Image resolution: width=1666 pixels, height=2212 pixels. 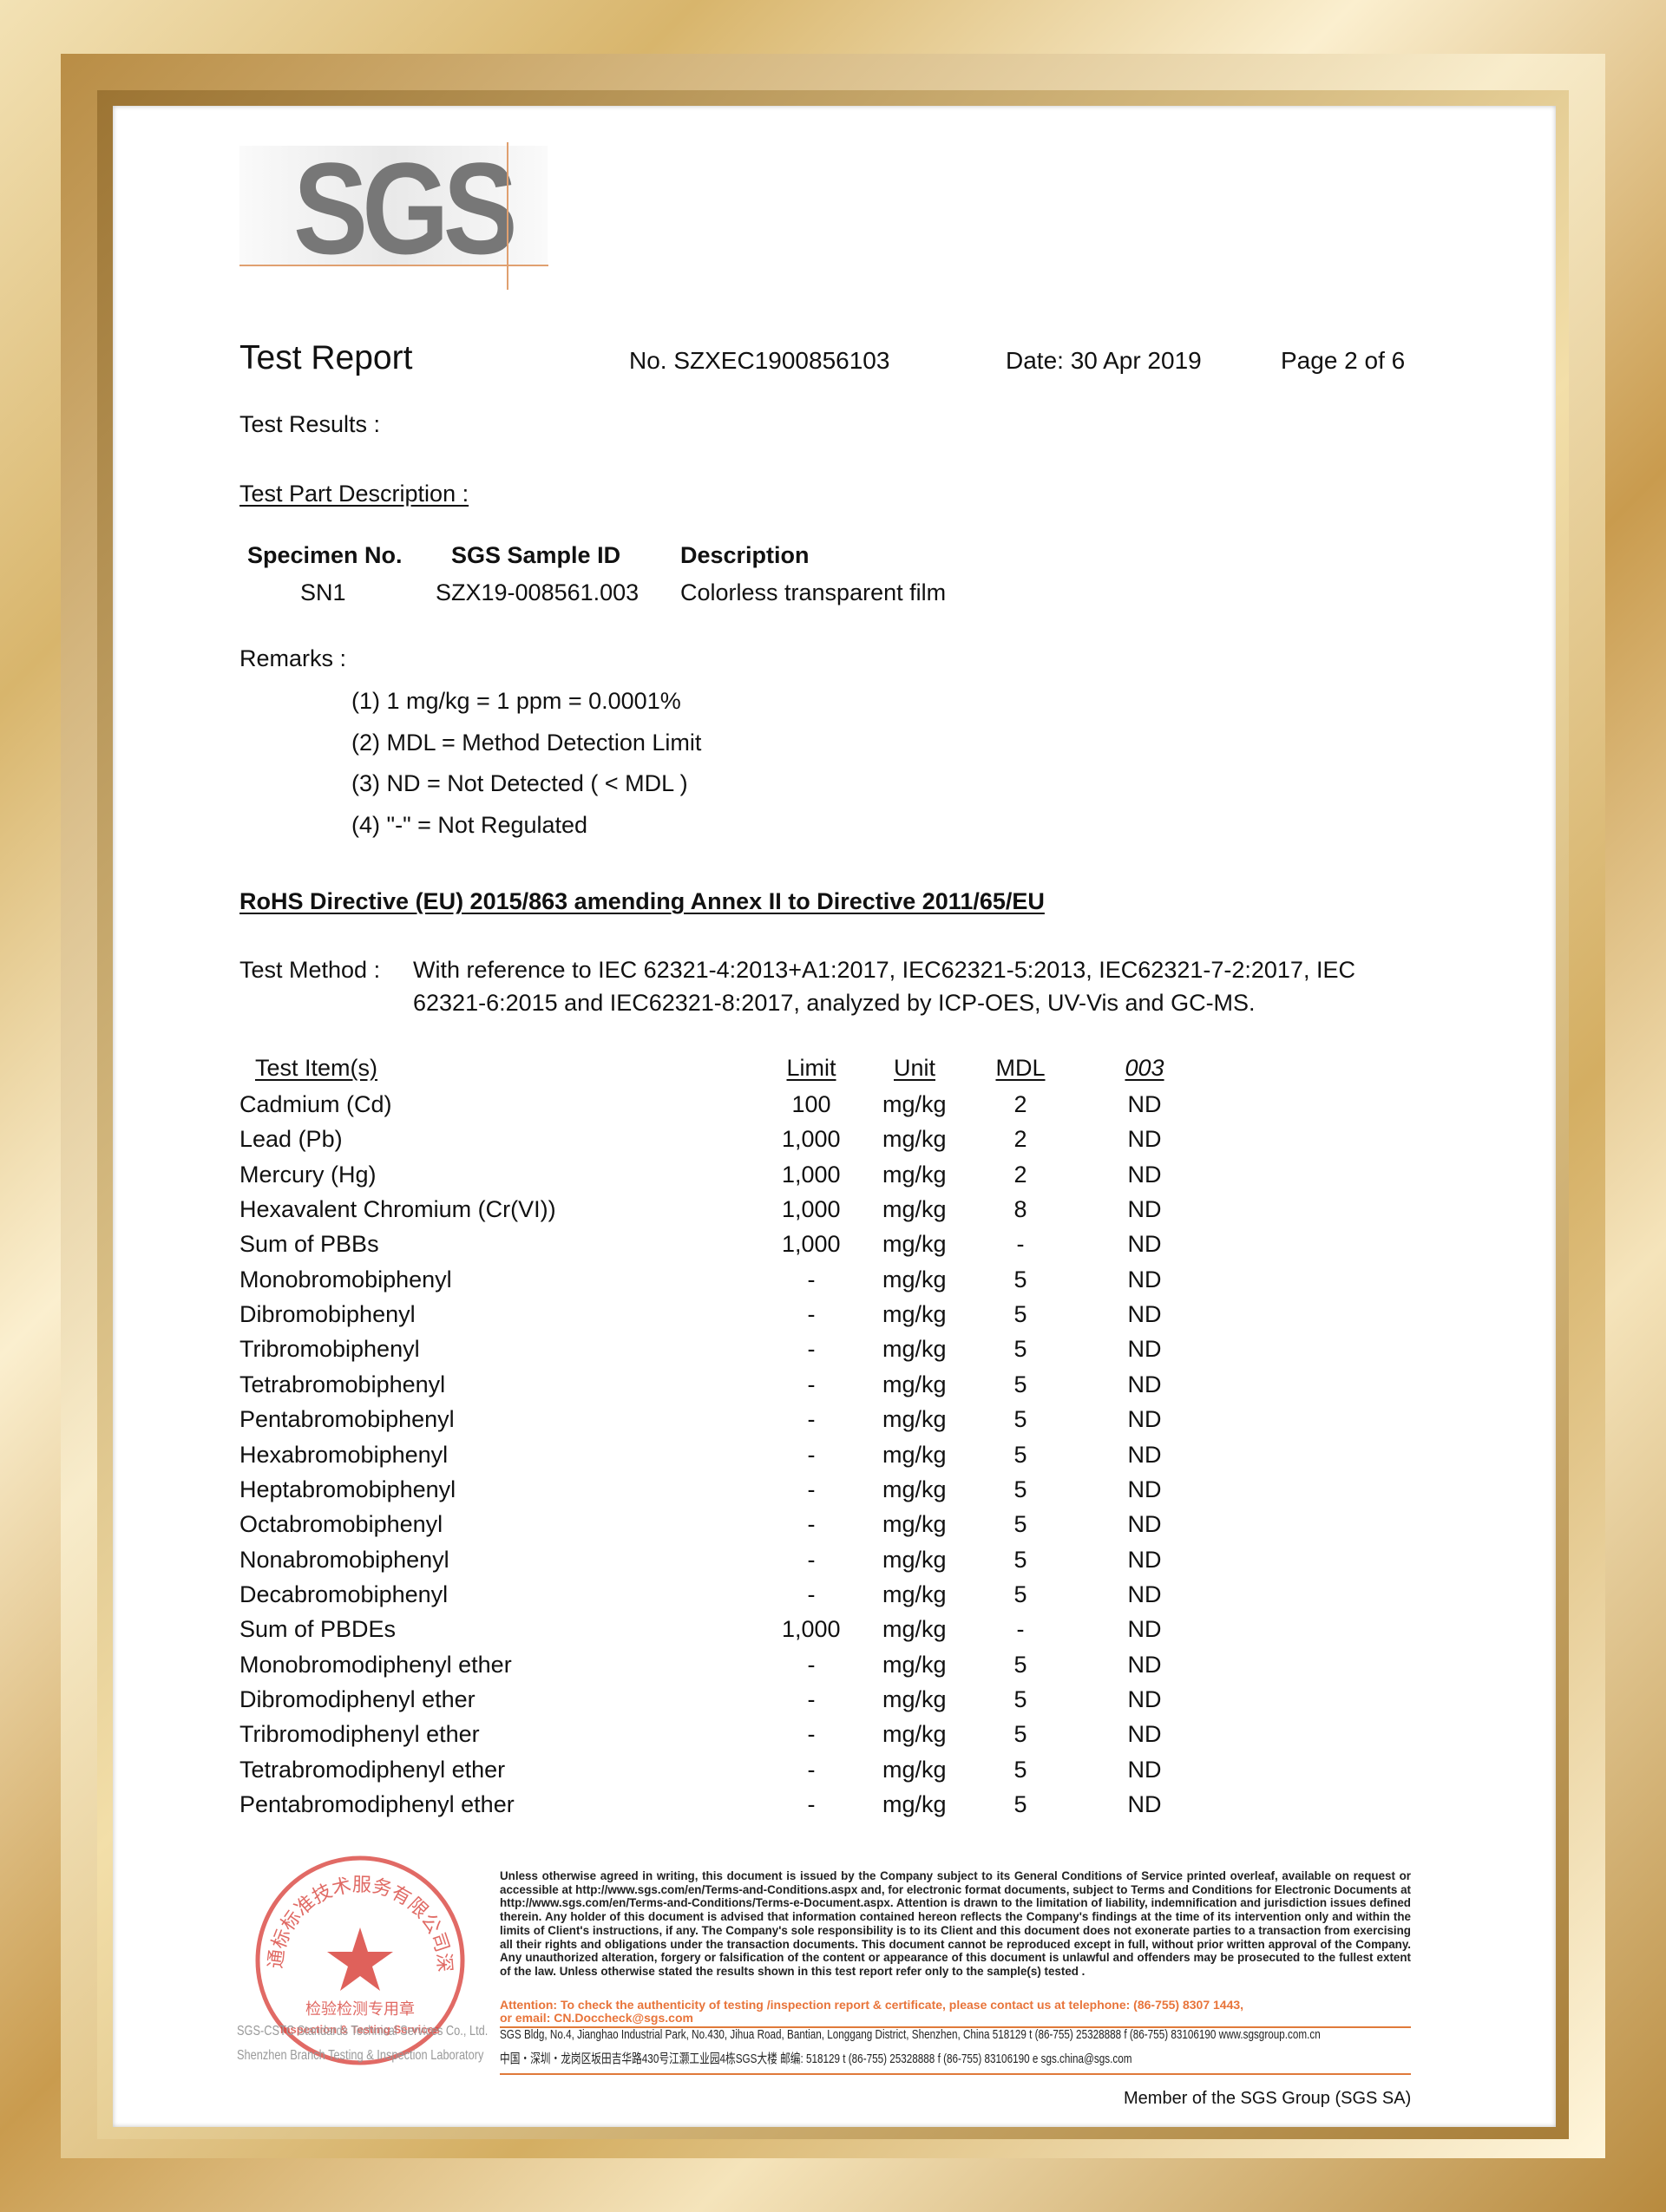 I want to click on logo-bg, so click(x=393, y=205).